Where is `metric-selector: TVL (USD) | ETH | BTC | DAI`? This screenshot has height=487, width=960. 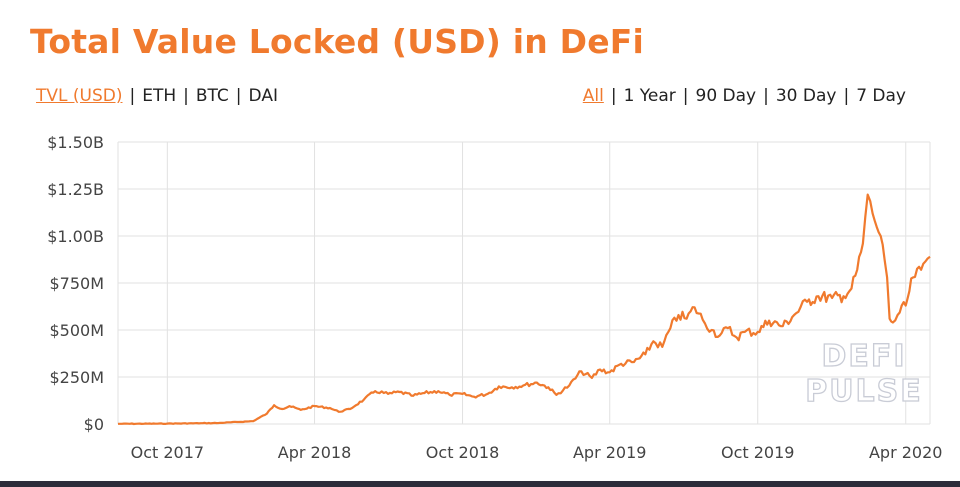
metric-selector: TVL (USD) | ETH | BTC | DAI is located at coordinates (157, 96).